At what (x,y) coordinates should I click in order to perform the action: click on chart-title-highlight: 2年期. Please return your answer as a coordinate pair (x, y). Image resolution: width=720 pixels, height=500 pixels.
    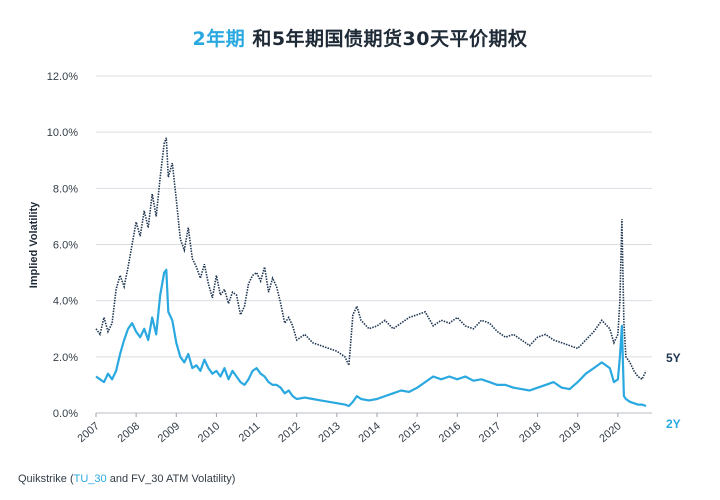
    Looking at the image, I should click on (219, 39).